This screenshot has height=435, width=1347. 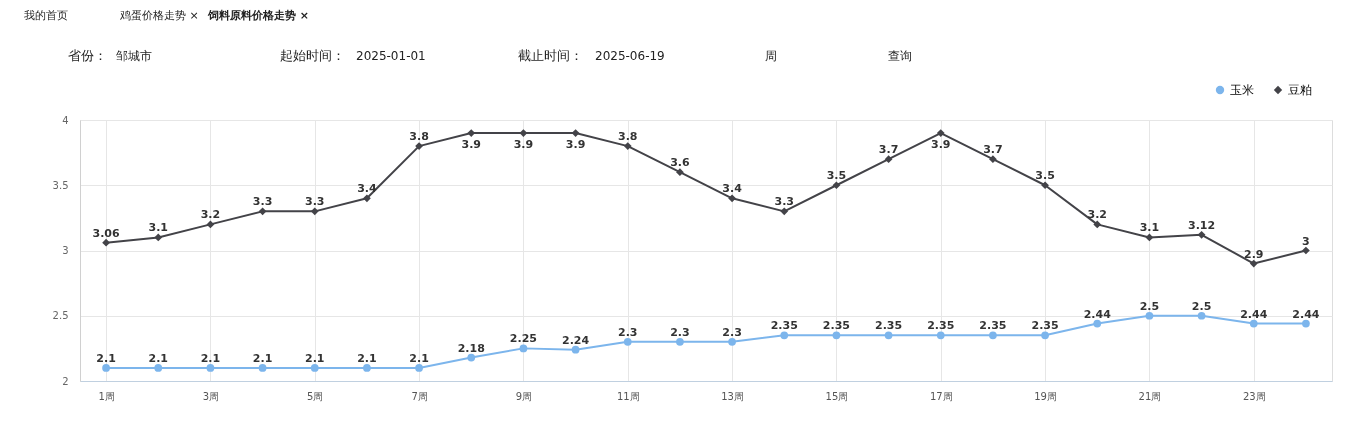 What do you see at coordinates (1045, 396) in the screenshot?
I see `x-tick-label: 19周` at bounding box center [1045, 396].